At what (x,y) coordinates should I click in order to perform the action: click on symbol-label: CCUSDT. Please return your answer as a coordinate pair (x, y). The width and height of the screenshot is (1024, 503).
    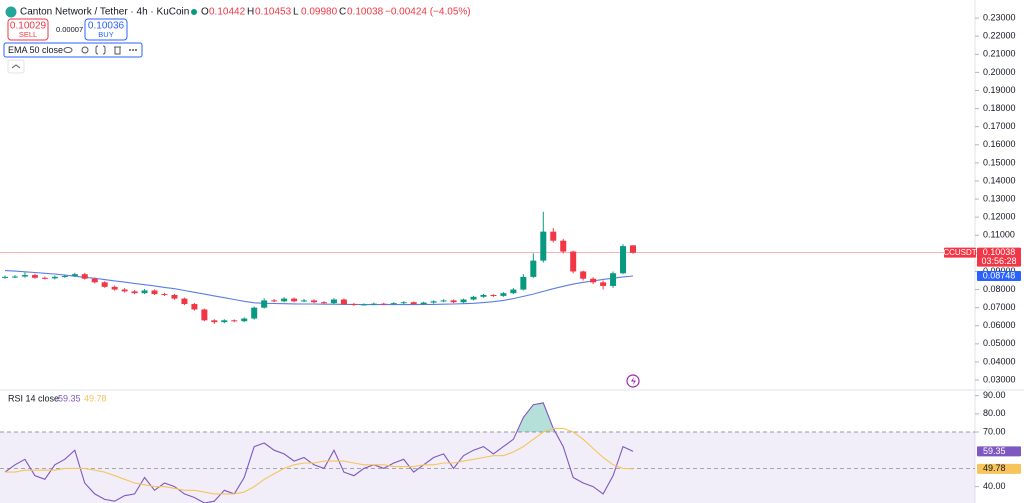
    Looking at the image, I should click on (959, 252).